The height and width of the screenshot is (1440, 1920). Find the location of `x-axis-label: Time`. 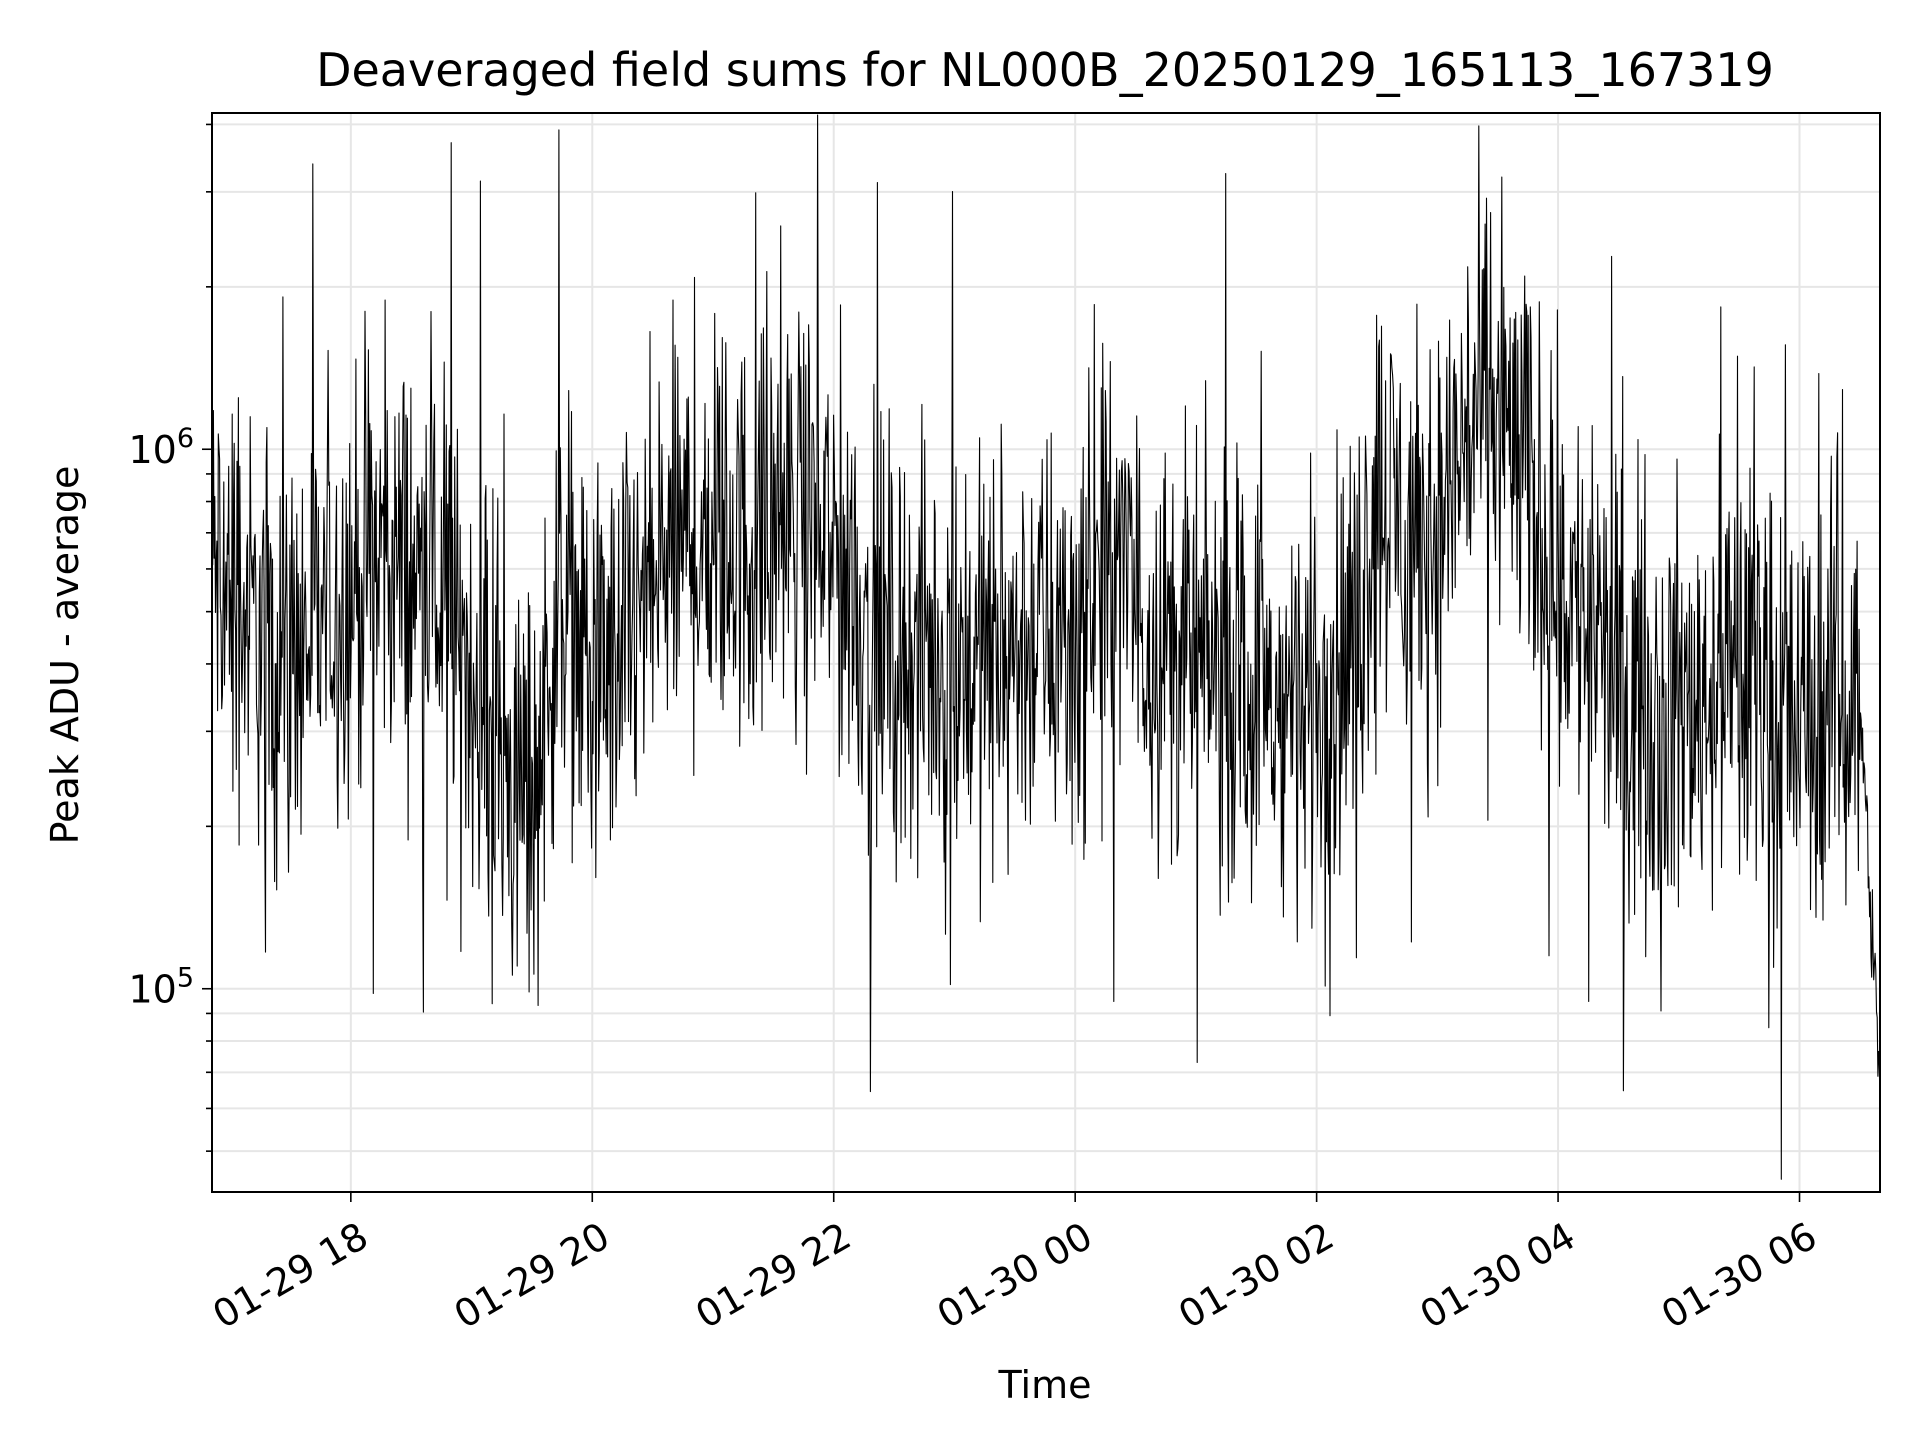

x-axis-label: Time is located at coordinates (1045, 1385).